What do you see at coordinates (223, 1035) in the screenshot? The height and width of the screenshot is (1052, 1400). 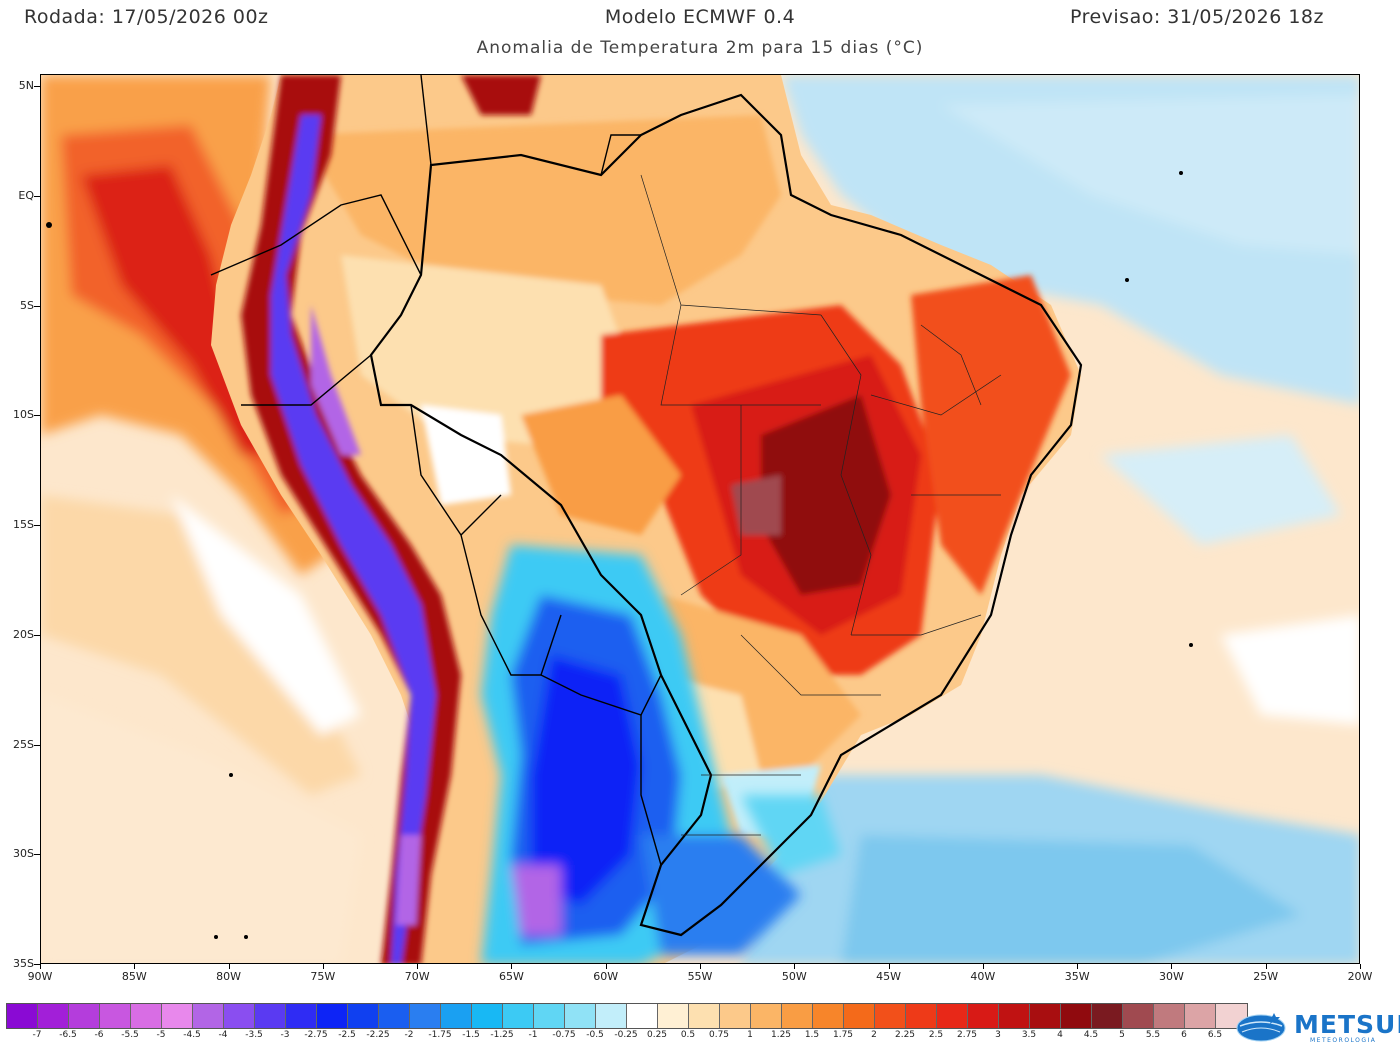 I see `colorbar-tick-label: -4` at bounding box center [223, 1035].